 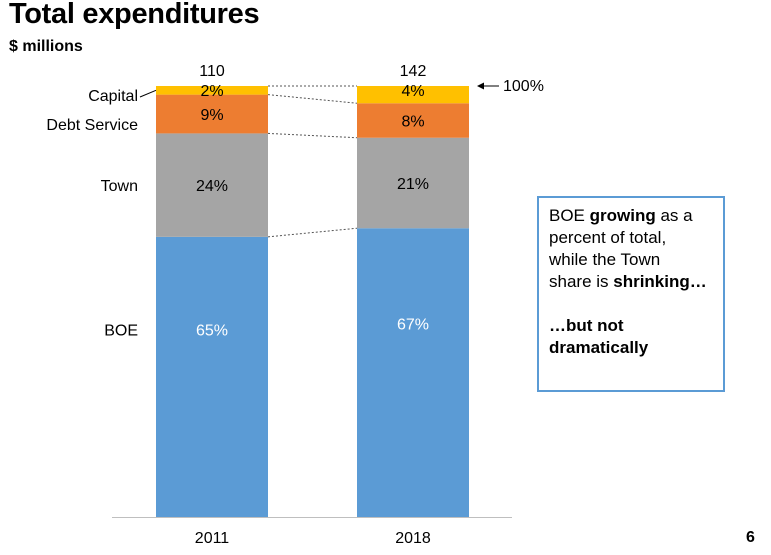 What do you see at coordinates (413, 325) in the screenshot?
I see `data-label-boe-2018: 67%` at bounding box center [413, 325].